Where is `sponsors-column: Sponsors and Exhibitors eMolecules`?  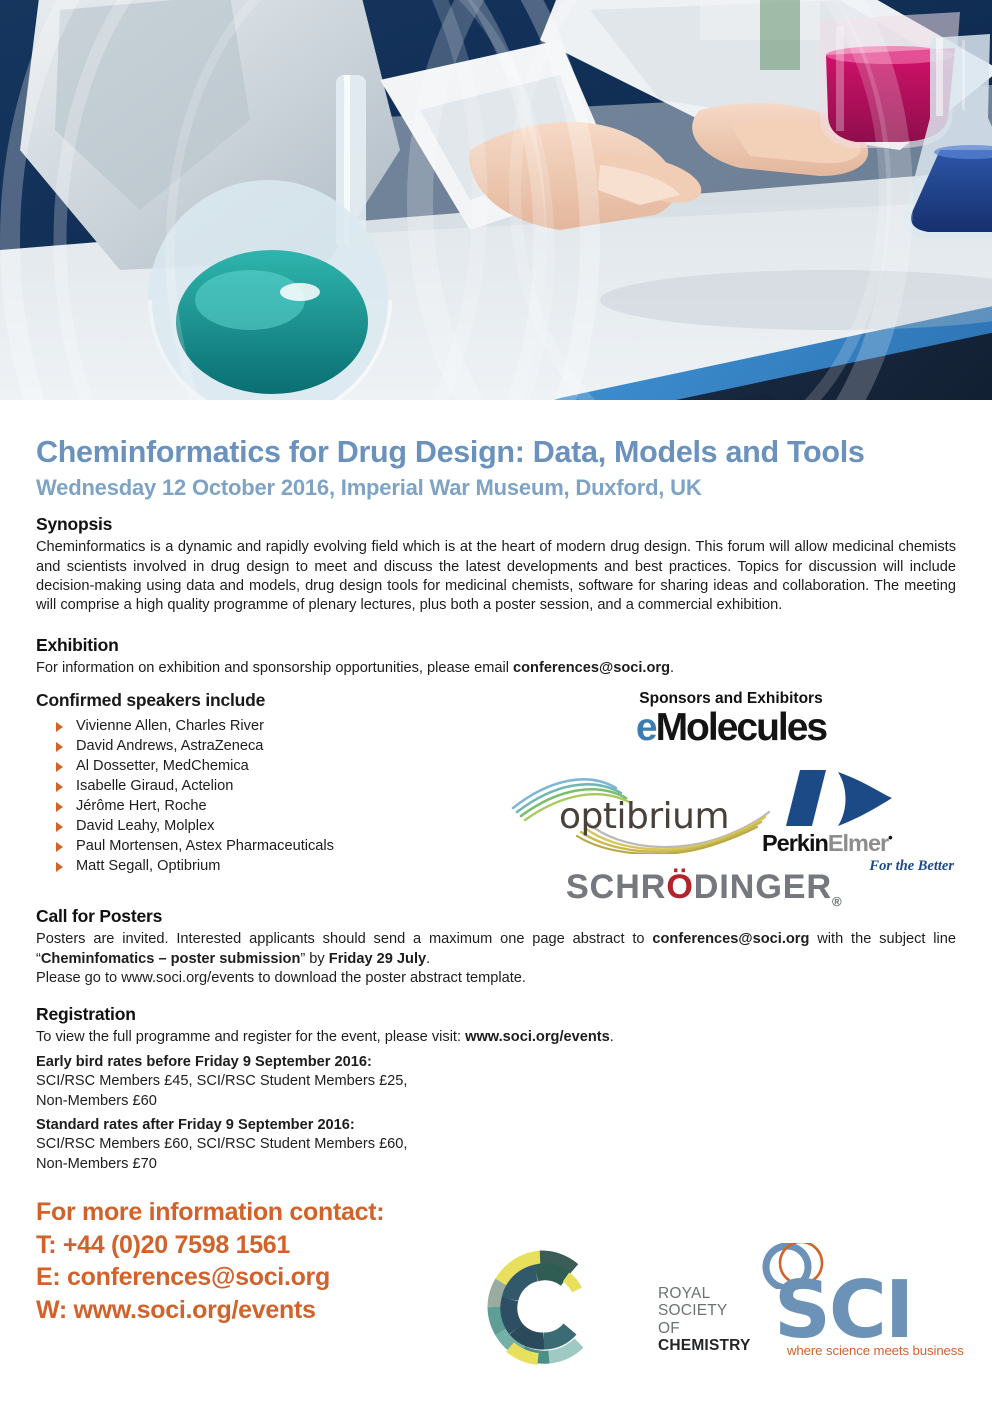 sponsors-column: Sponsors and Exhibitors eMolecules is located at coordinates (731, 799).